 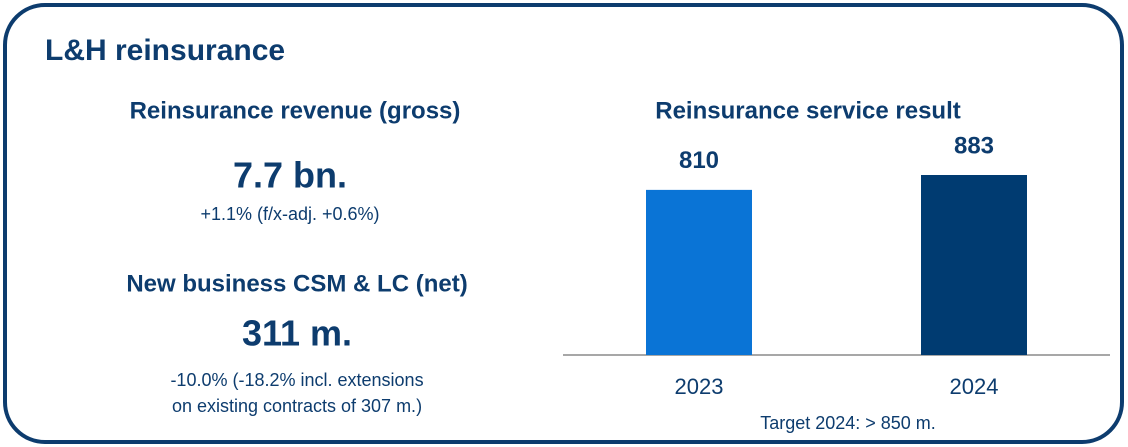 I want to click on value-label: 883, so click(x=974, y=145).